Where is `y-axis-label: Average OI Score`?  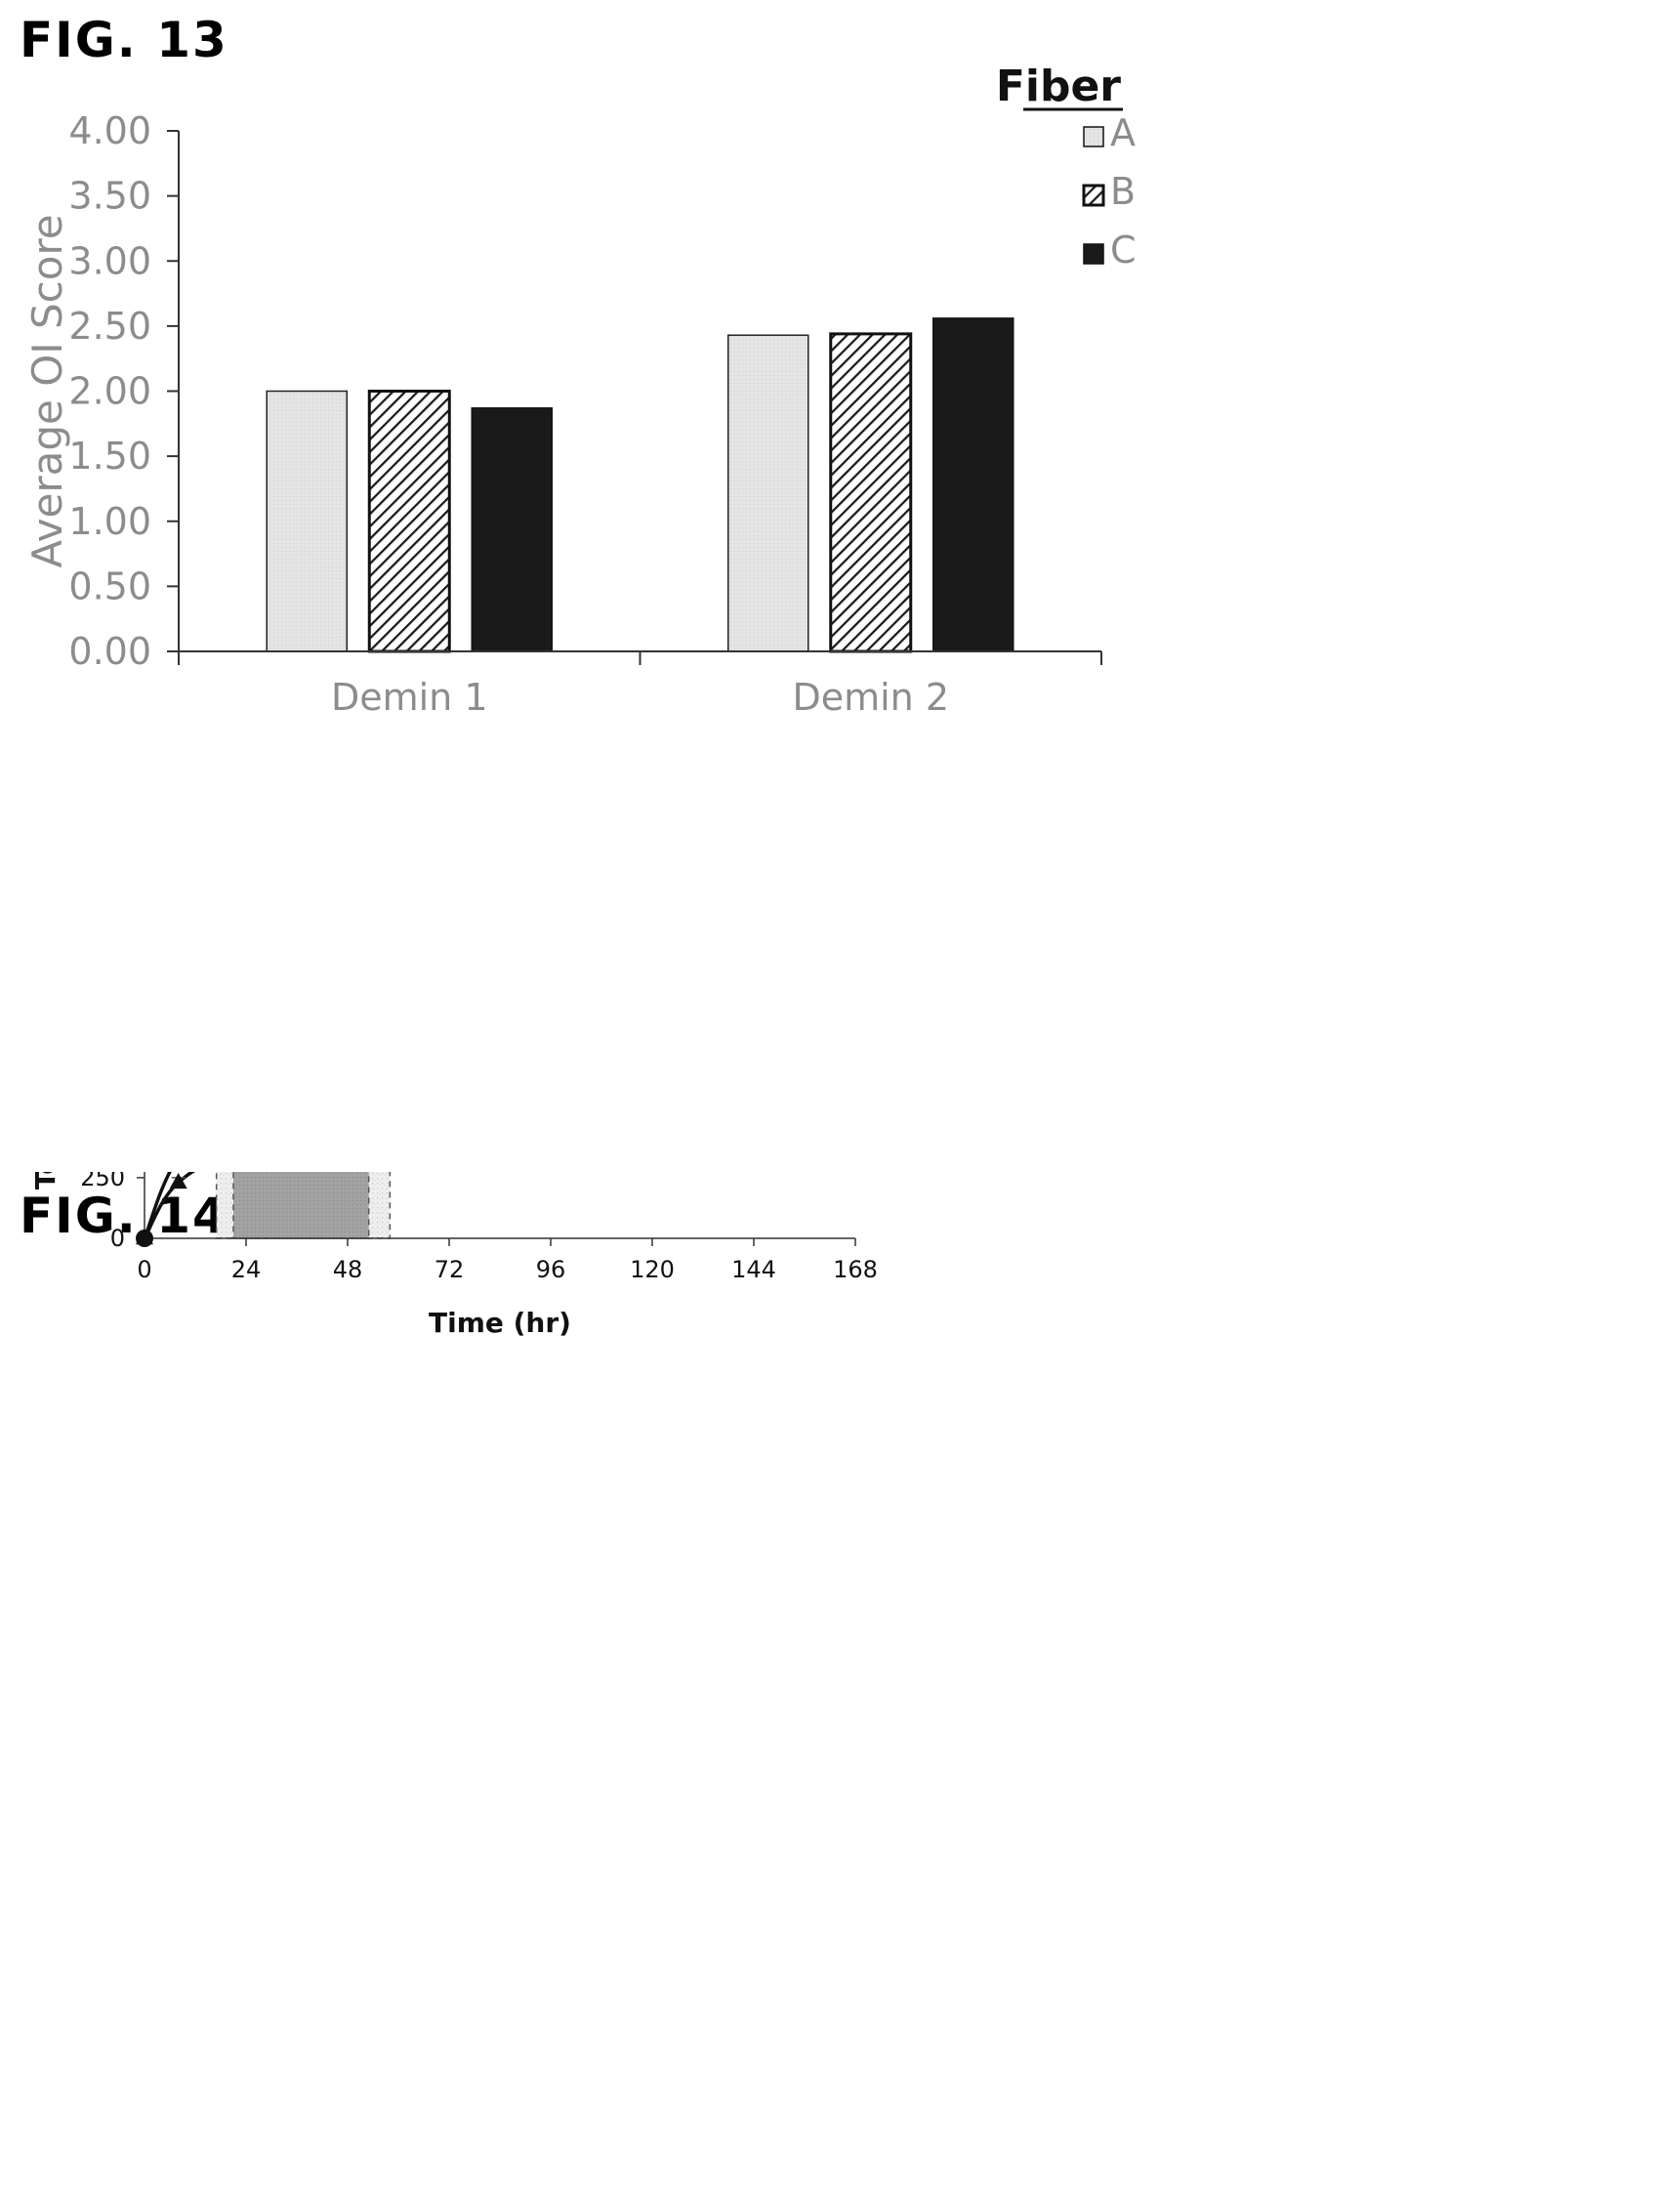
y-axis-label: Average OI Score is located at coordinates (47, 390).